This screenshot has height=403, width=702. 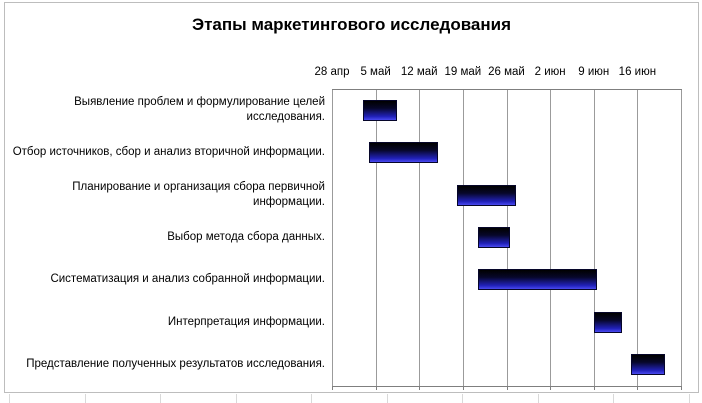 What do you see at coordinates (637, 72) in the screenshot?
I see `x-axis-label: 16 июн` at bounding box center [637, 72].